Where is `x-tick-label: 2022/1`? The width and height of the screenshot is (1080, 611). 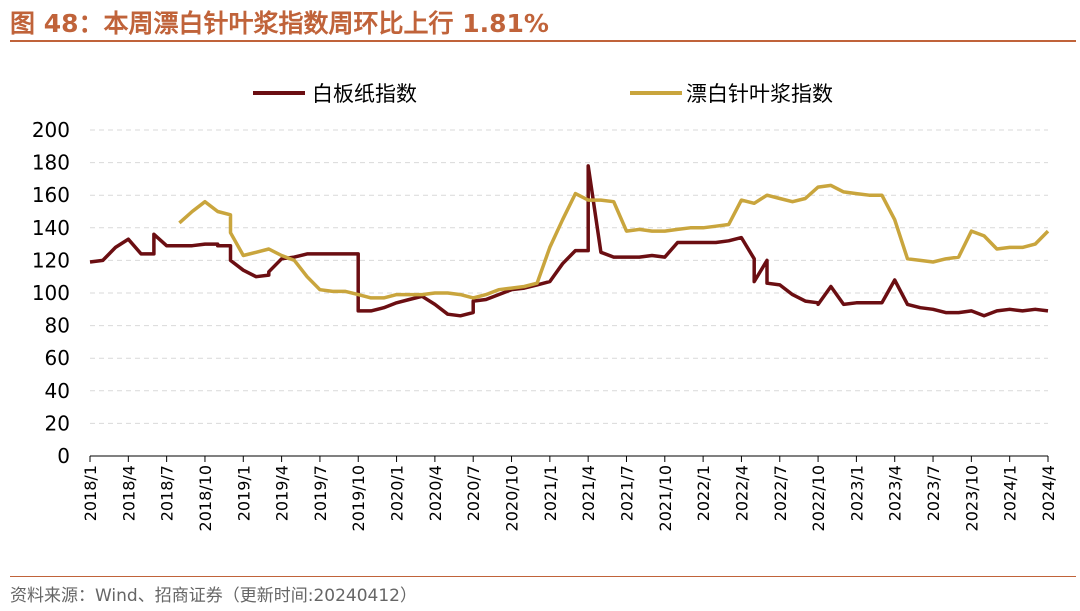 x-tick-label: 2022/1 is located at coordinates (703, 493).